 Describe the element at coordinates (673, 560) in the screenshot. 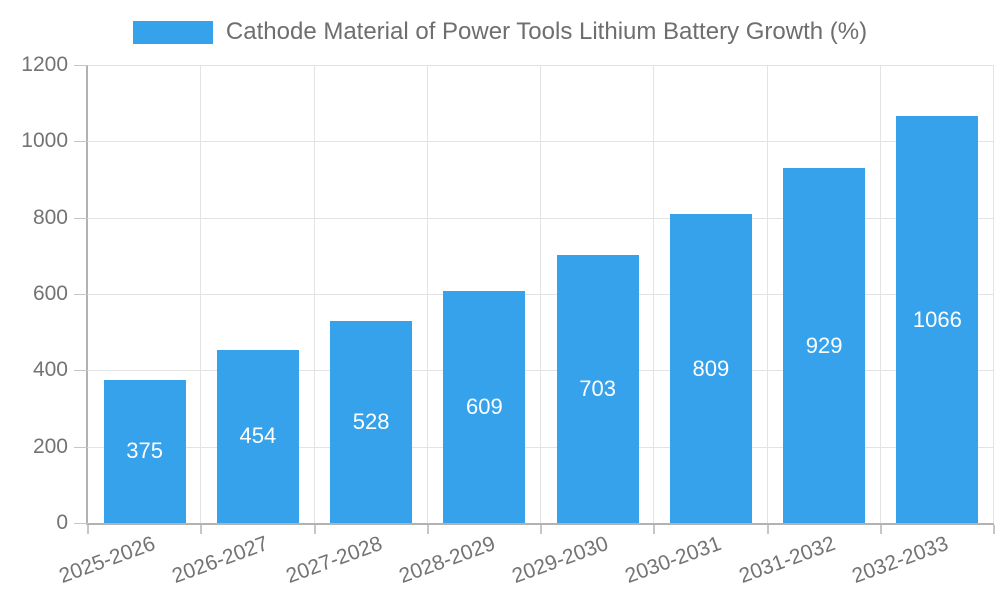

I see `x-axis-tick-label: 2030-2031` at that location.